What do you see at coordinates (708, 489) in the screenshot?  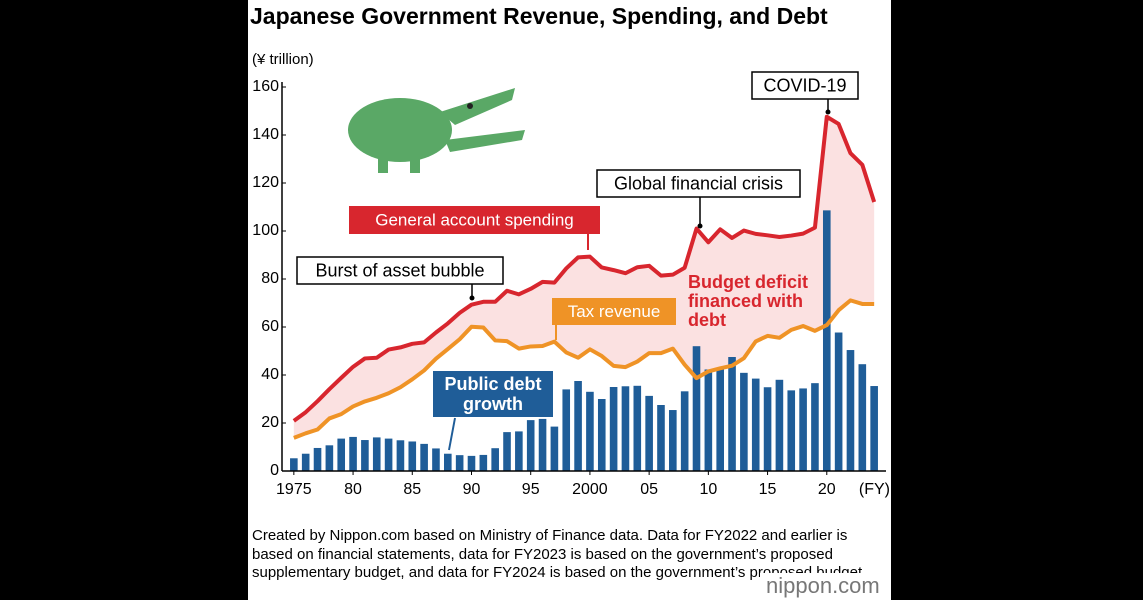 I see `x-tick-label: 10` at bounding box center [708, 489].